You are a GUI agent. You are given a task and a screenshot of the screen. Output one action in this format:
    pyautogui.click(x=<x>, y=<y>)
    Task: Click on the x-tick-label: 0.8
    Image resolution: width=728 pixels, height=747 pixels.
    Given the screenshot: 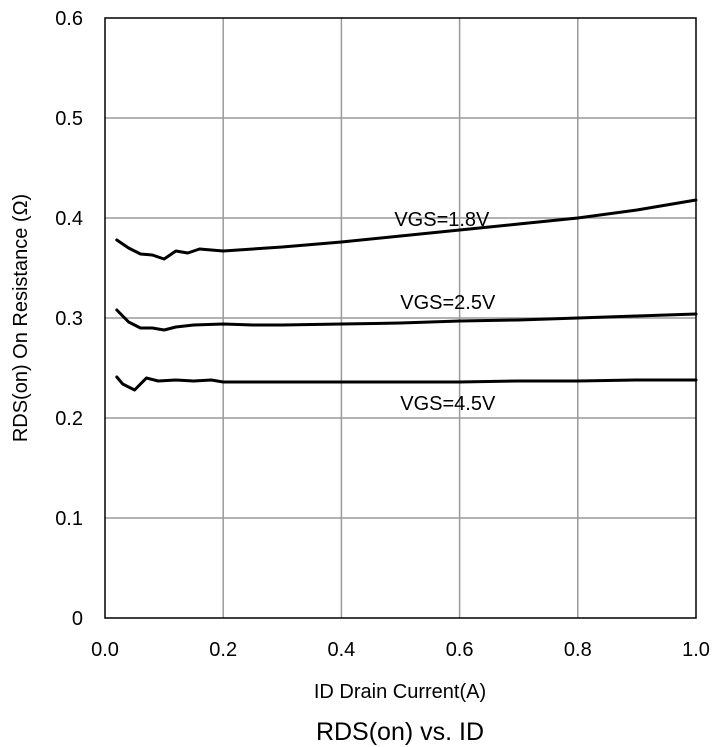 What is the action you would take?
    pyautogui.click(x=578, y=650)
    